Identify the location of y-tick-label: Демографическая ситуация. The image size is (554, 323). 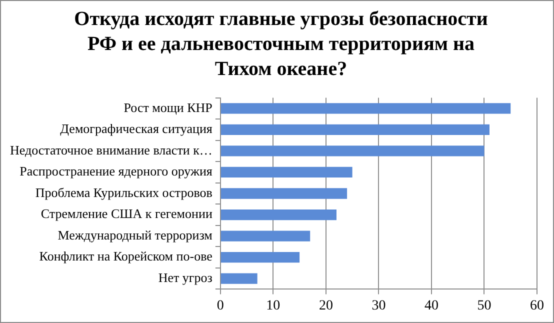
(136, 128).